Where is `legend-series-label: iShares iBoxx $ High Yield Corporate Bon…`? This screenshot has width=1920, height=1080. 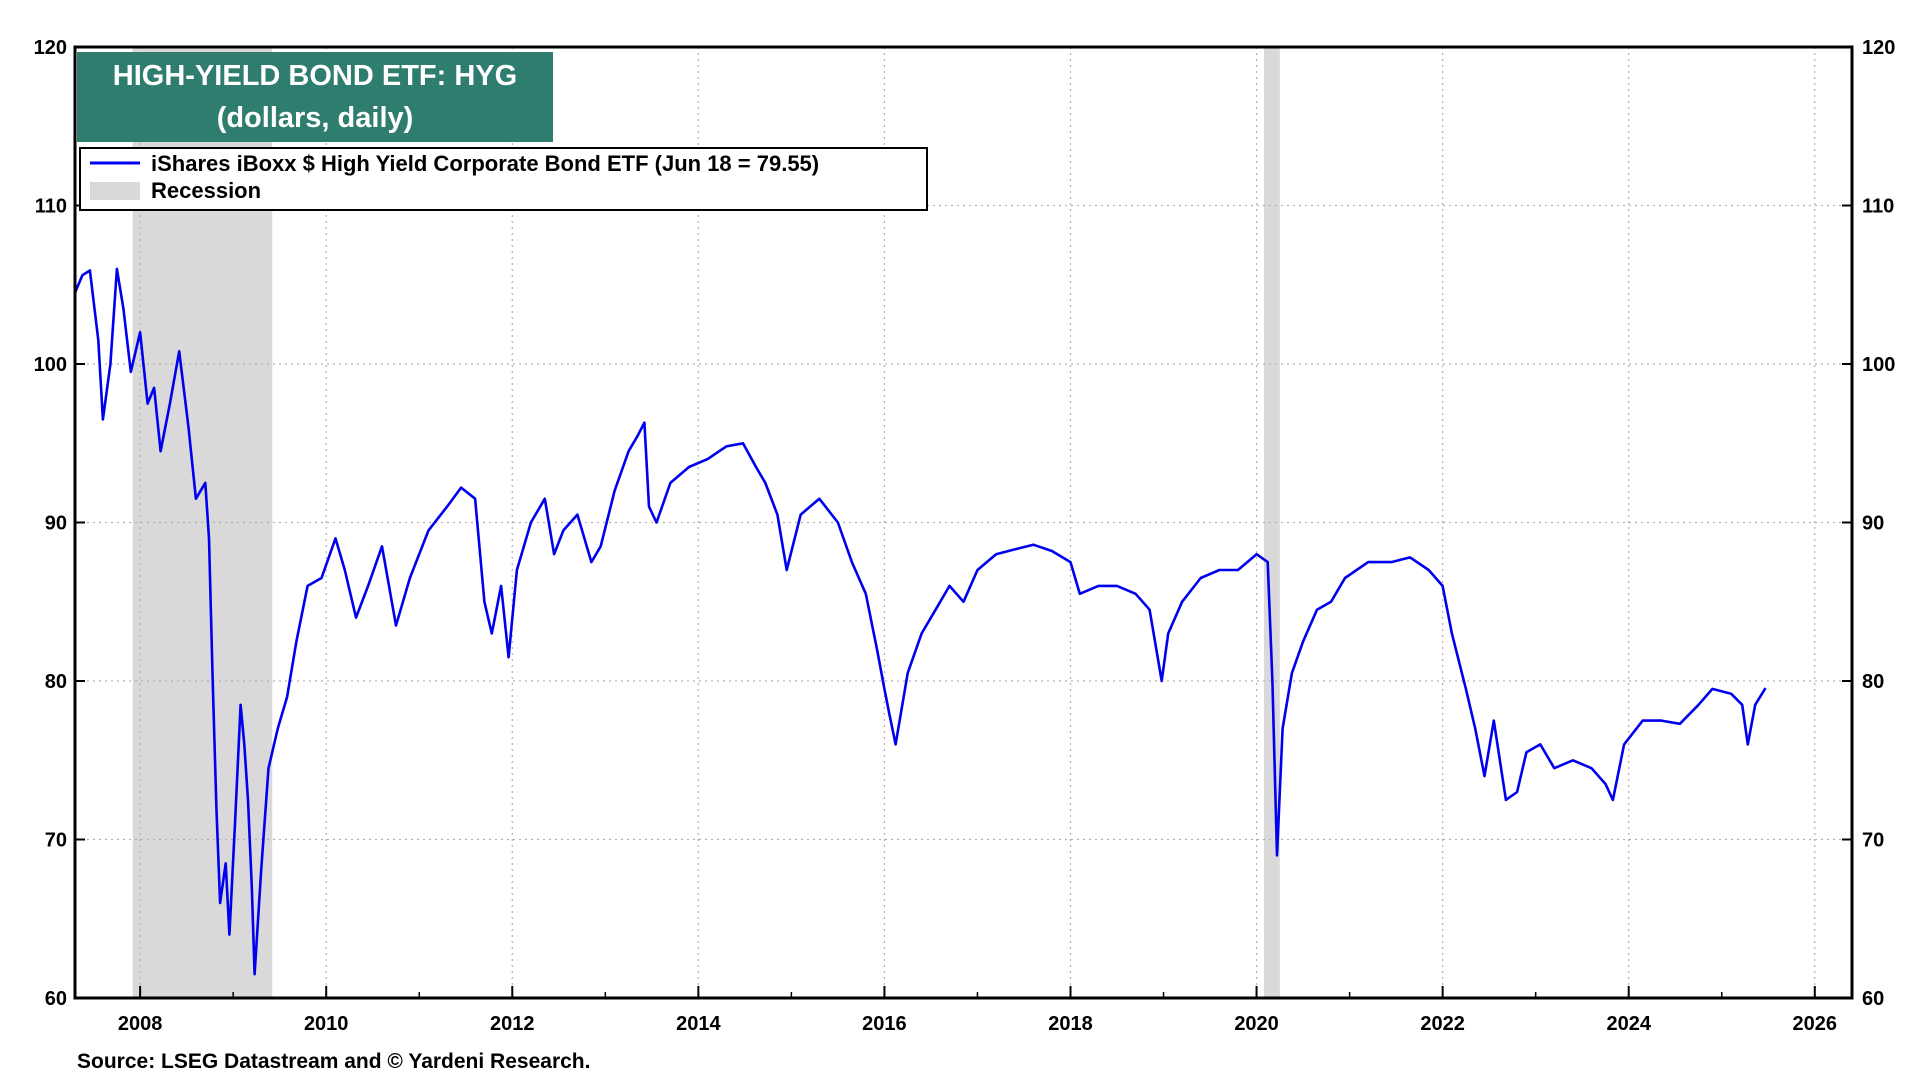 legend-series-label: iShares iBoxx $ High Yield Corporate Bon… is located at coordinates (485, 163).